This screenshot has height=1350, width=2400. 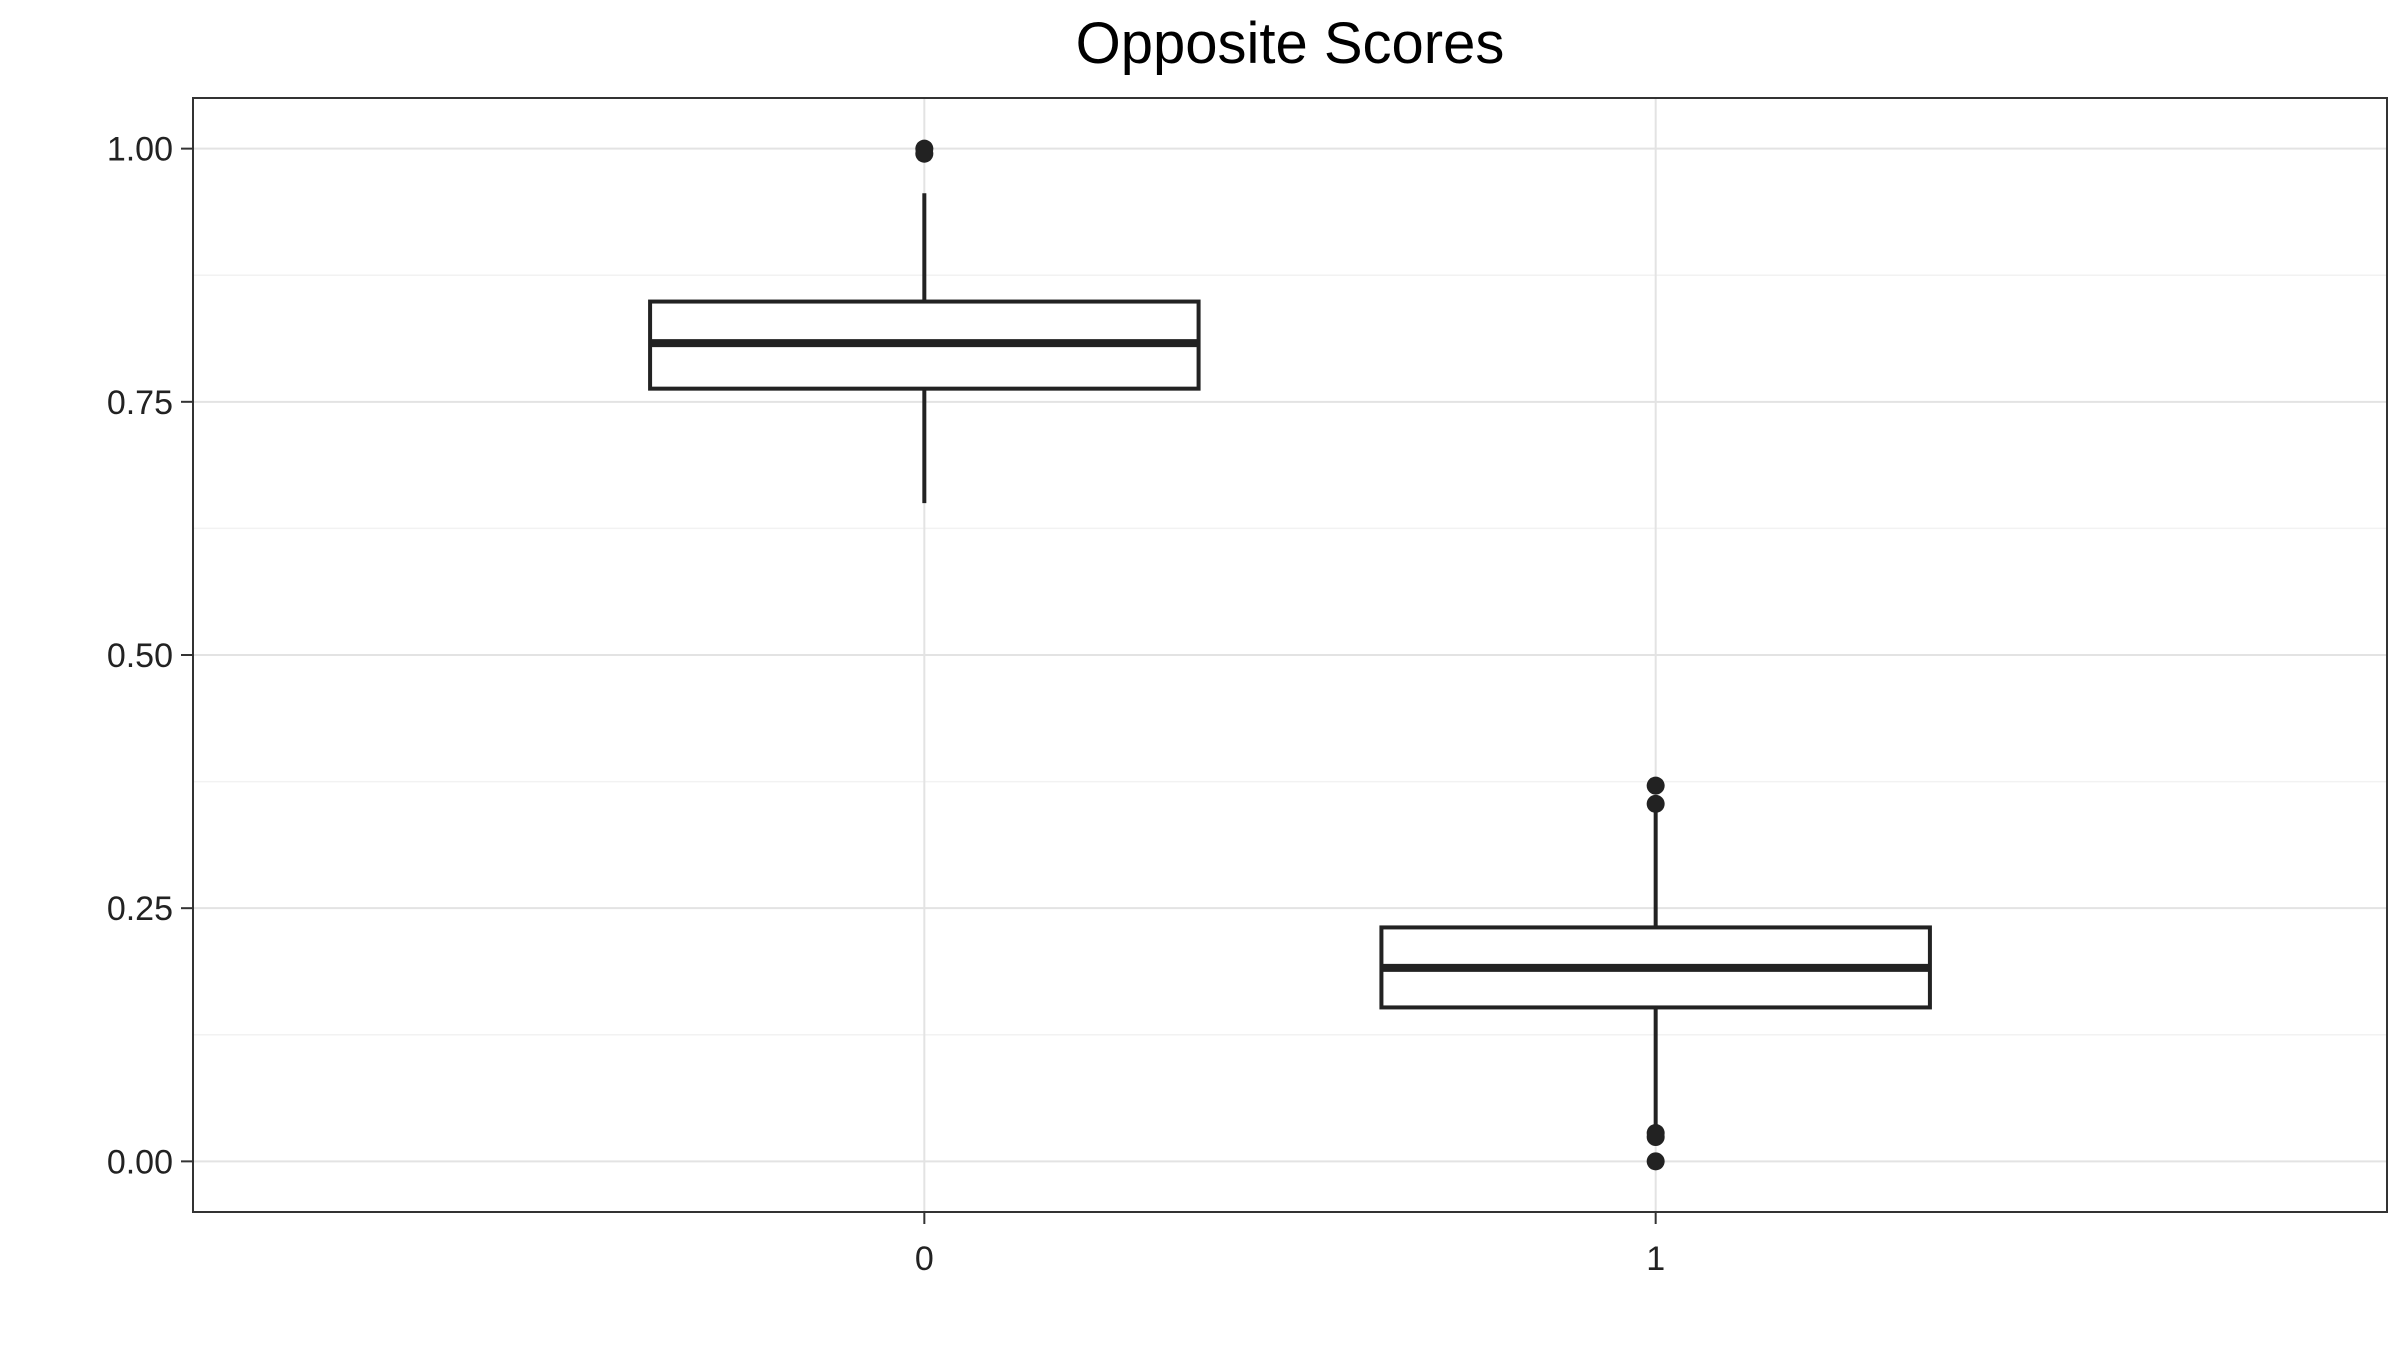 What do you see at coordinates (140, 656) in the screenshot?
I see `y-tick-label: 0.50` at bounding box center [140, 656].